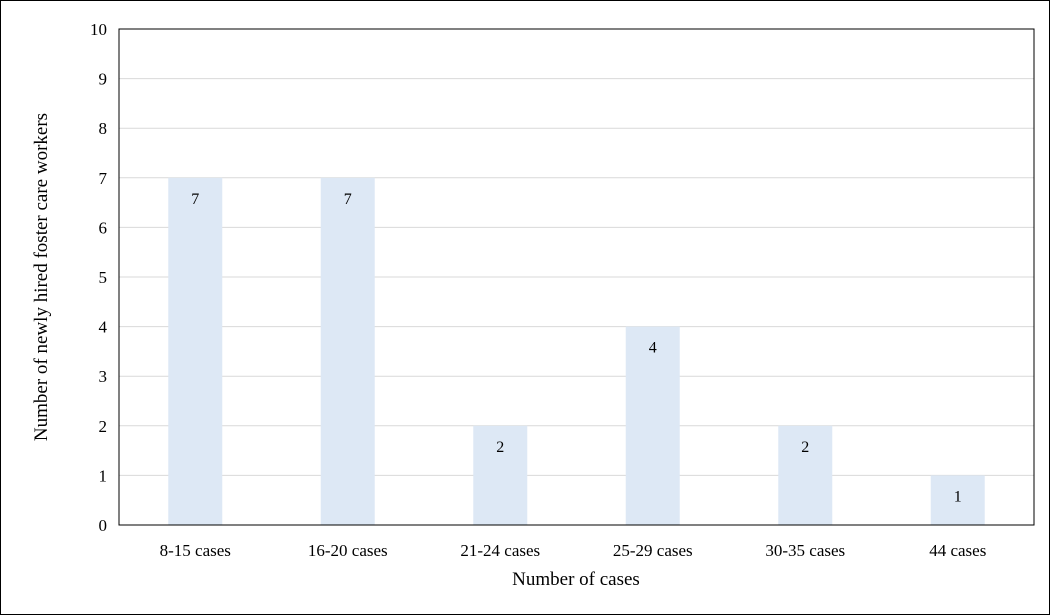  What do you see at coordinates (576, 579) in the screenshot?
I see `x-axis-title: Number of cases` at bounding box center [576, 579].